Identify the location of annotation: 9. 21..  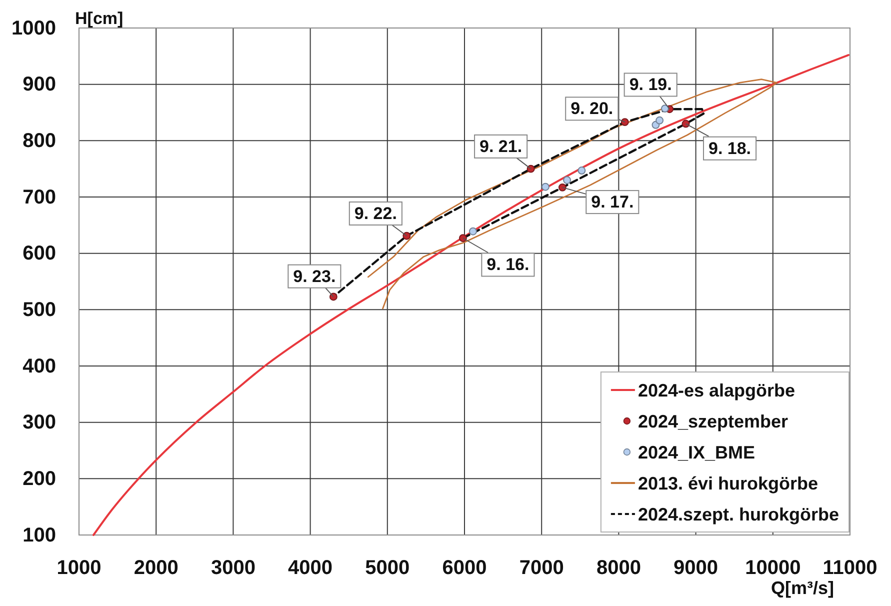
(501, 146).